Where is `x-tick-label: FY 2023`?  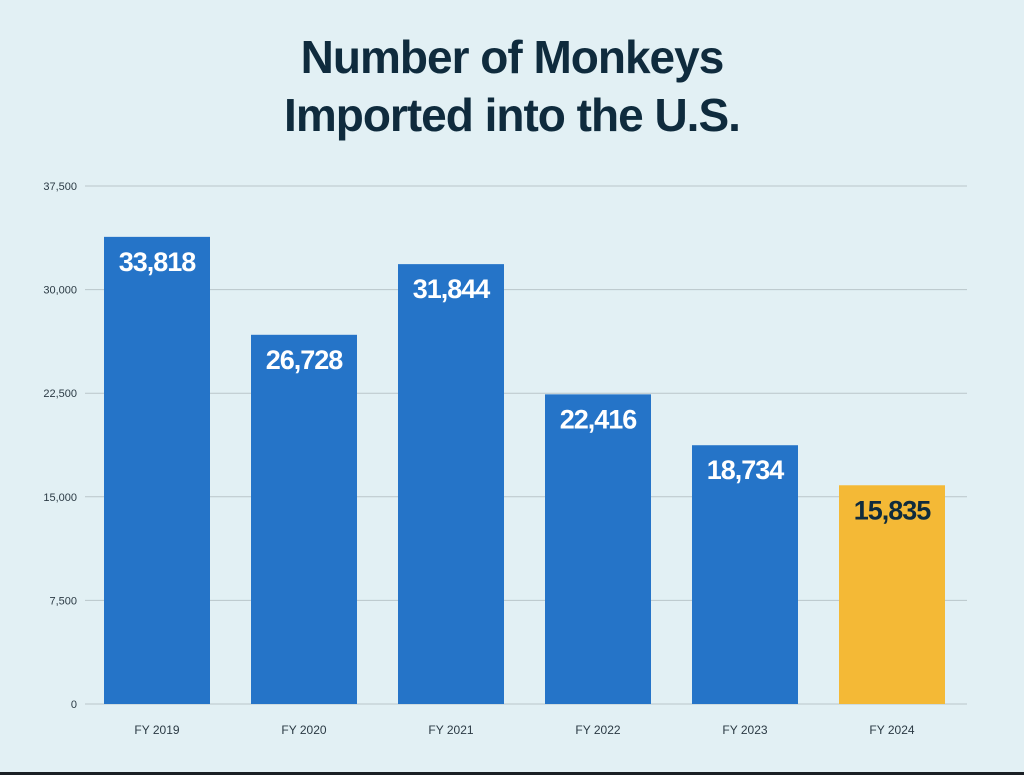
x-tick-label: FY 2023 is located at coordinates (744, 730).